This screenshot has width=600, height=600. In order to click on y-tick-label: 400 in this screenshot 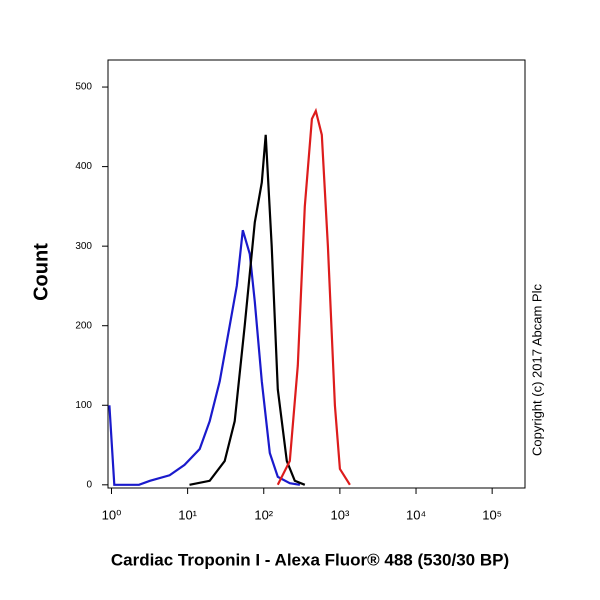, I will do `click(83, 166)`.